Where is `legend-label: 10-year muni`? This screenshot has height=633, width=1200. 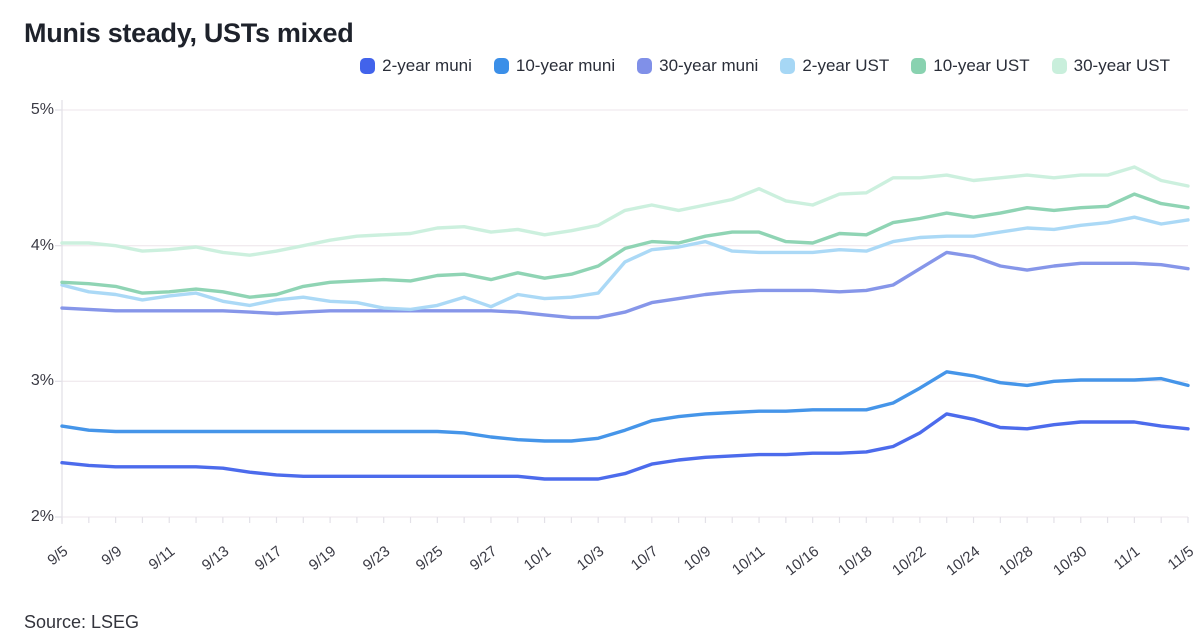
legend-label: 10-year muni is located at coordinates (565, 65).